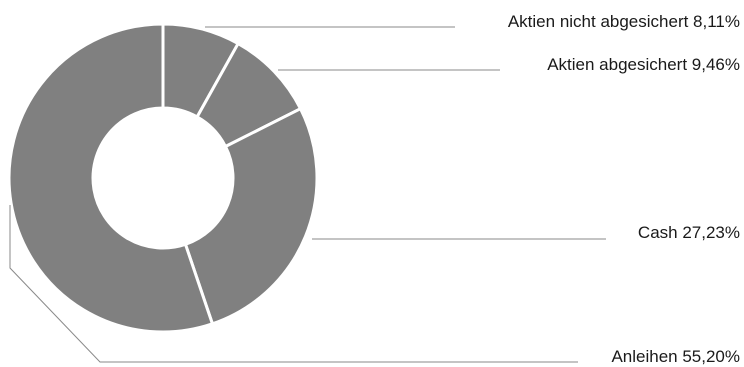  What do you see at coordinates (689, 232) in the screenshot?
I see `slice-label-cash: Cash 27,23%` at bounding box center [689, 232].